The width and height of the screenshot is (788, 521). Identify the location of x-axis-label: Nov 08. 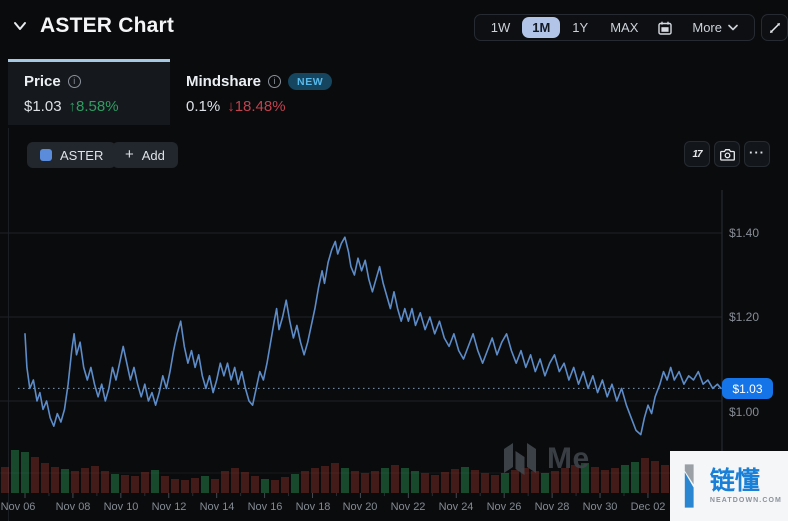
(73, 507).